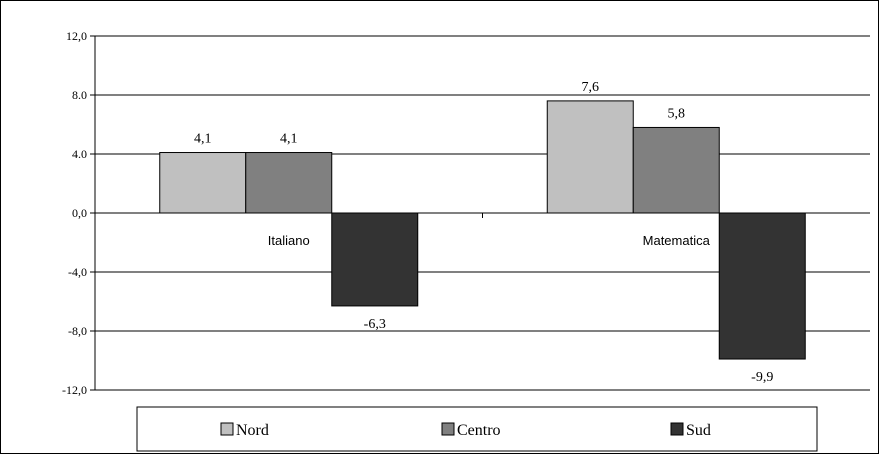  What do you see at coordinates (77, 331) in the screenshot?
I see `y-tick-label: -8,0` at bounding box center [77, 331].